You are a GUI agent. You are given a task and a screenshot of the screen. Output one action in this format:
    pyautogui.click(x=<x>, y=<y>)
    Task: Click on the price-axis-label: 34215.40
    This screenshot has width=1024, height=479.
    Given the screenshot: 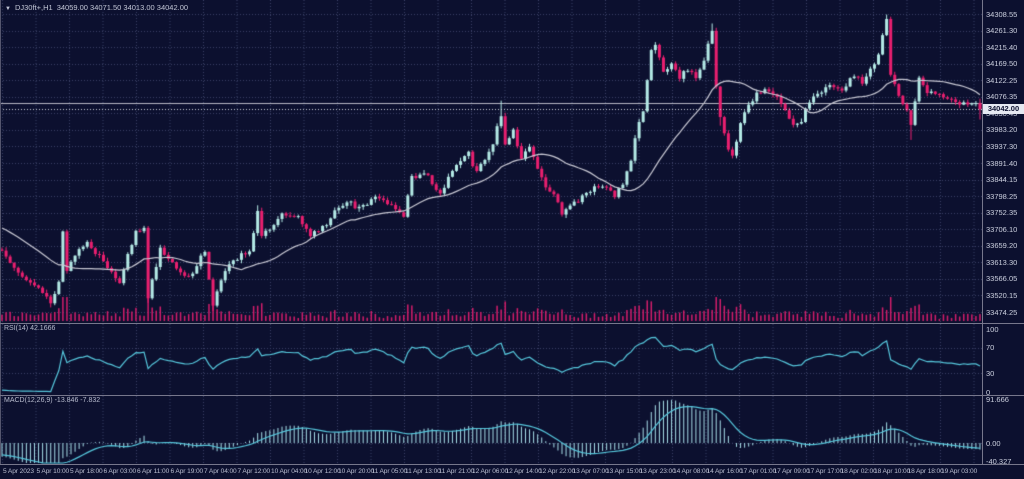 What is the action you would take?
    pyautogui.click(x=1002, y=47)
    